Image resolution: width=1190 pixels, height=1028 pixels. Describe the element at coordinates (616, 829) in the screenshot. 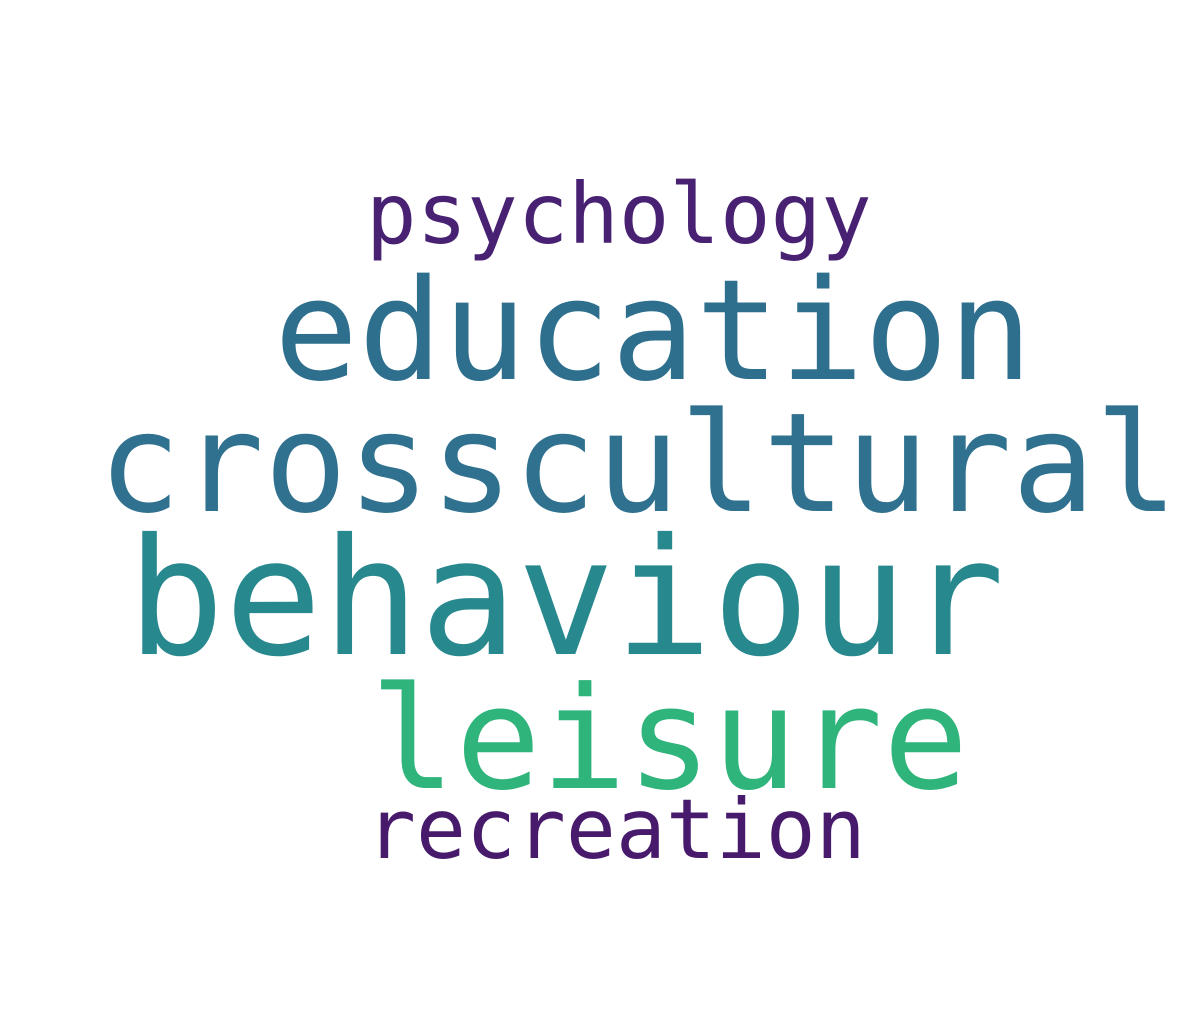

I see `word-recreation: recreation` at that location.